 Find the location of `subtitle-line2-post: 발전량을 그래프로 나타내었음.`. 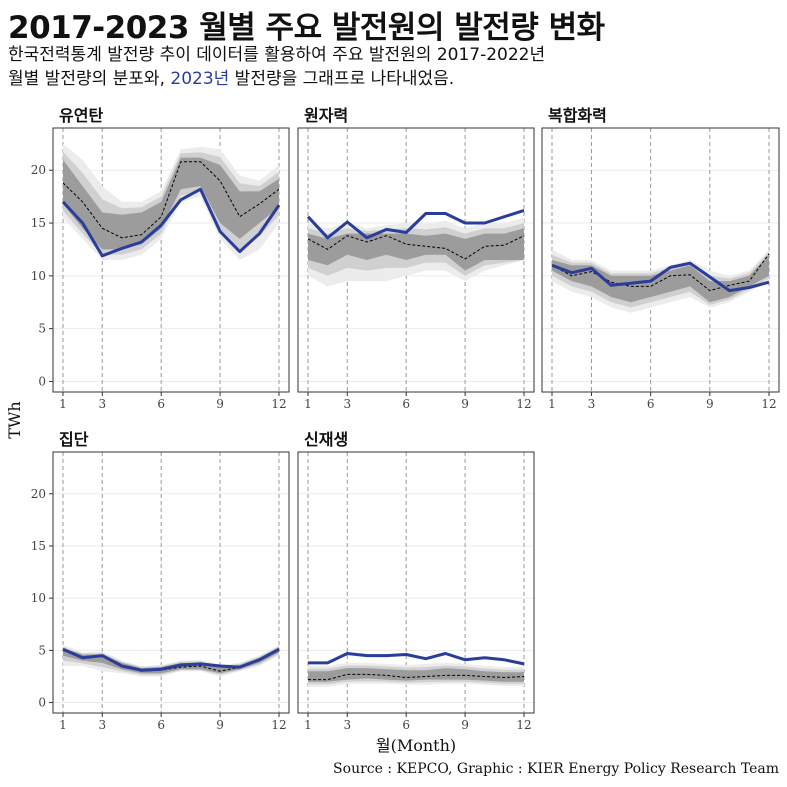

subtitle-line2-post: 발전량을 그래프로 나타내었음. is located at coordinates (342, 79).